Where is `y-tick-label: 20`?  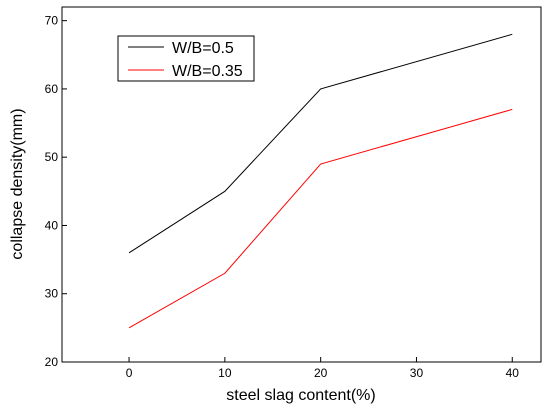 y-tick-label: 20 is located at coordinates (52, 362).